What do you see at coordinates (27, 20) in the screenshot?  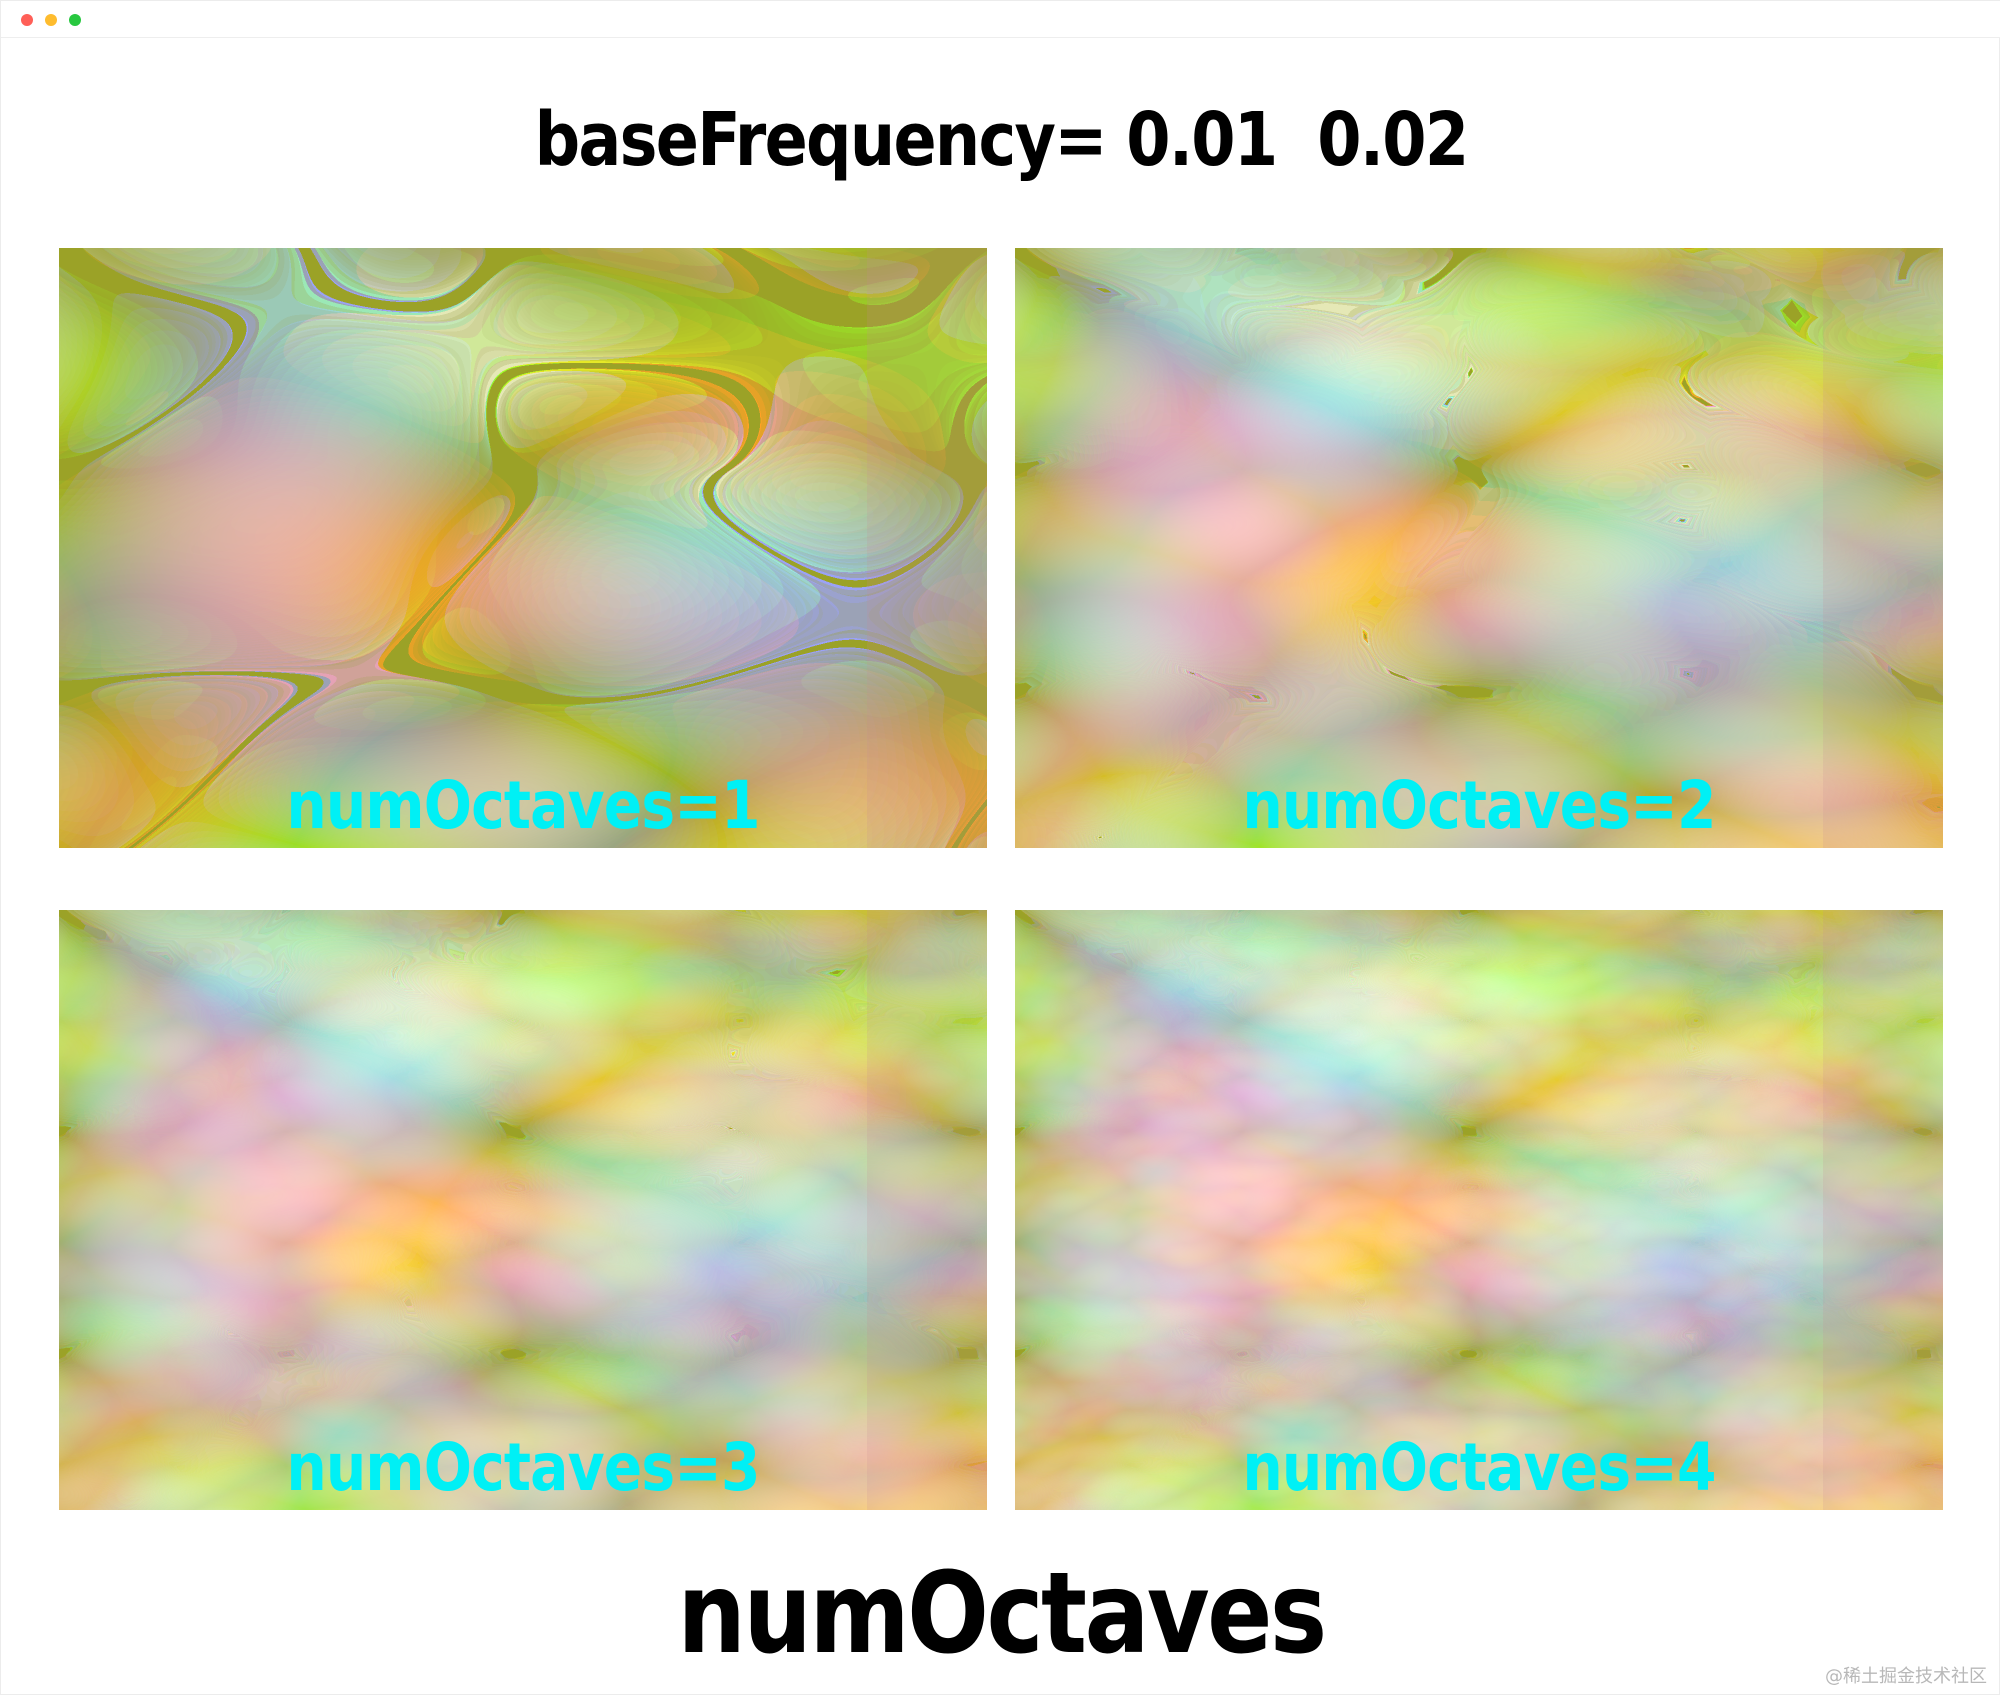 I see `close-window-button` at bounding box center [27, 20].